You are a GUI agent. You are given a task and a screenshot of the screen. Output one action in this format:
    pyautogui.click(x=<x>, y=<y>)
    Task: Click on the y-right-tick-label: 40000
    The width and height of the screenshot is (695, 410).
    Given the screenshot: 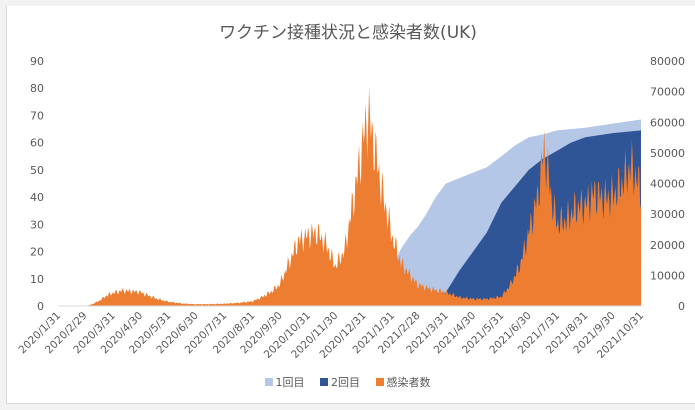 What is the action you would take?
    pyautogui.click(x=667, y=184)
    